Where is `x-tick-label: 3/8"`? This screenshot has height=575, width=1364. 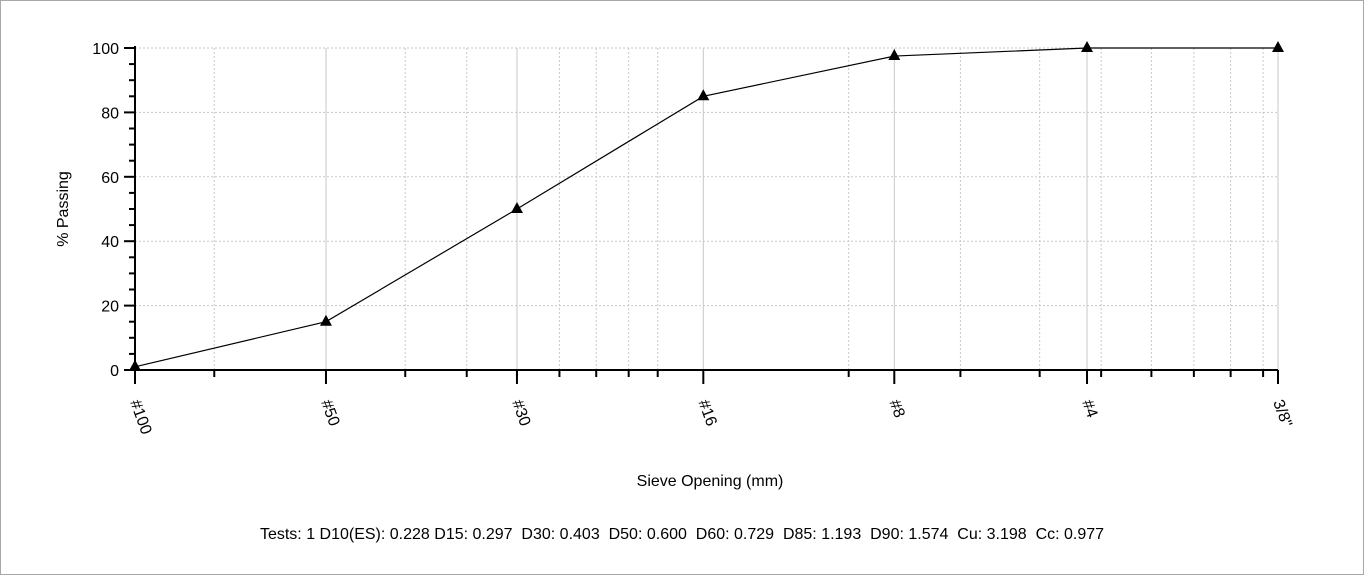
x-tick-label: 3/8" is located at coordinates (1282, 414).